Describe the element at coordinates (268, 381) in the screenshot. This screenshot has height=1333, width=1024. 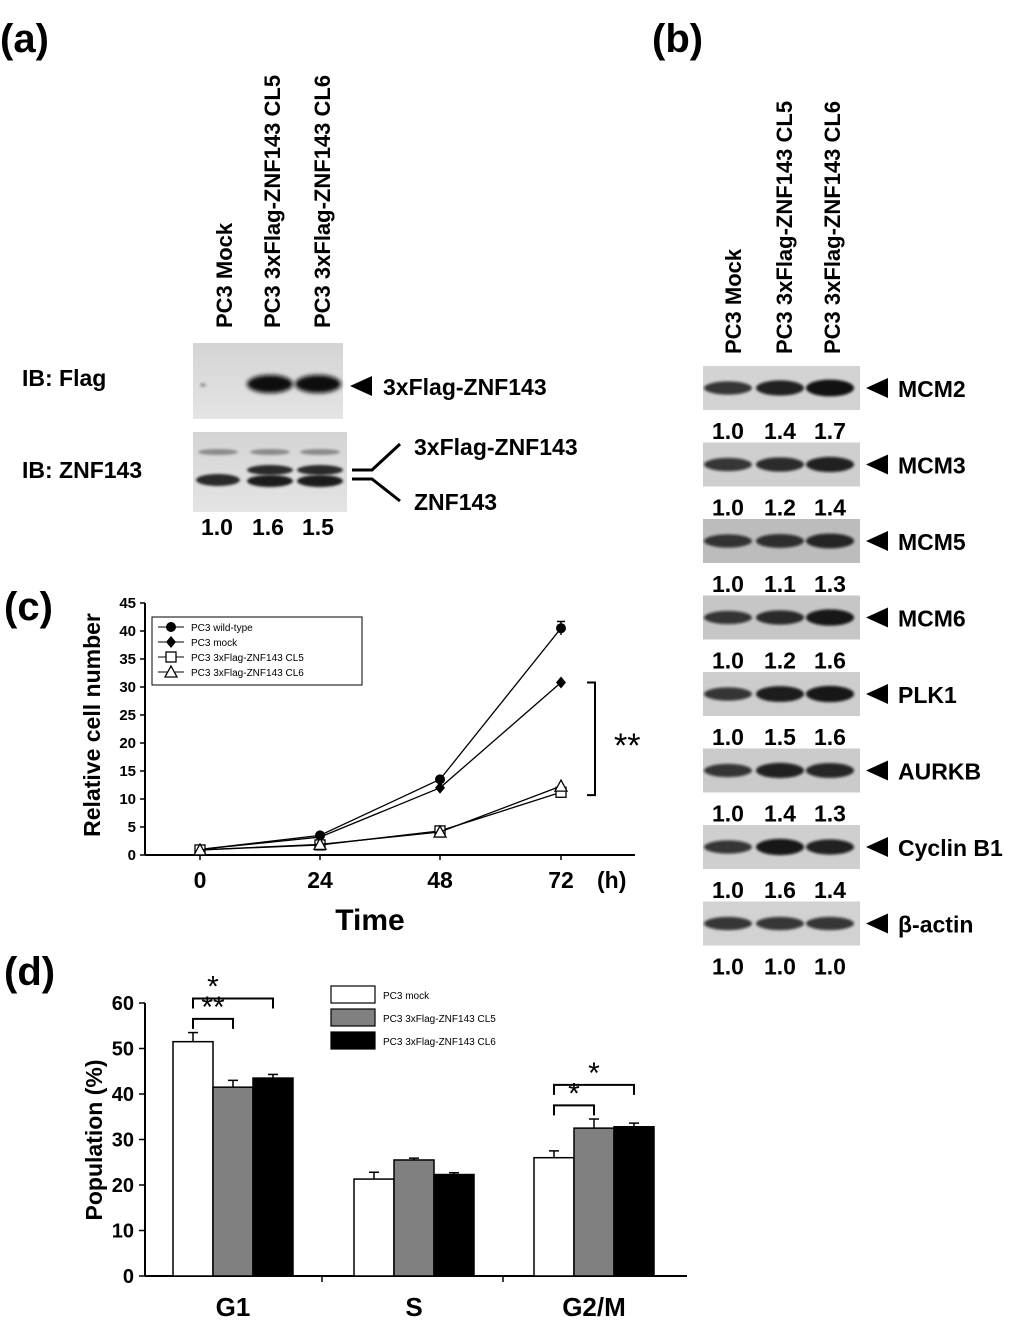
I see `blot-flag` at that location.